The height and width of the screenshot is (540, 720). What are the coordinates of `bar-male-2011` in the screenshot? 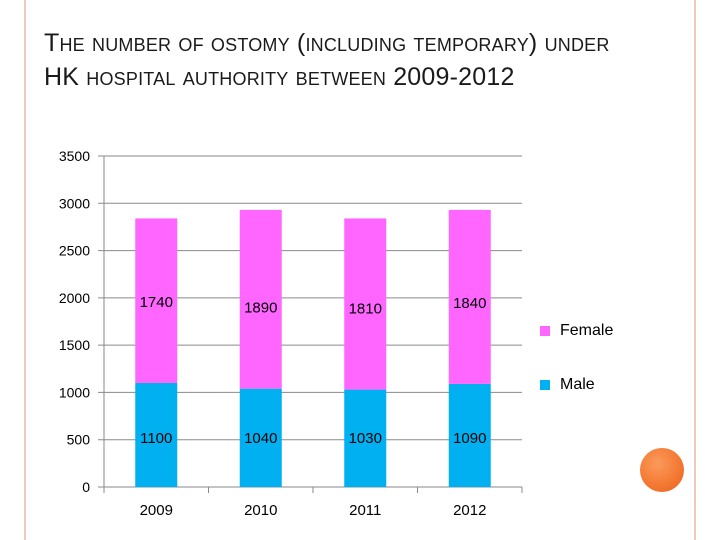 It's located at (365, 438).